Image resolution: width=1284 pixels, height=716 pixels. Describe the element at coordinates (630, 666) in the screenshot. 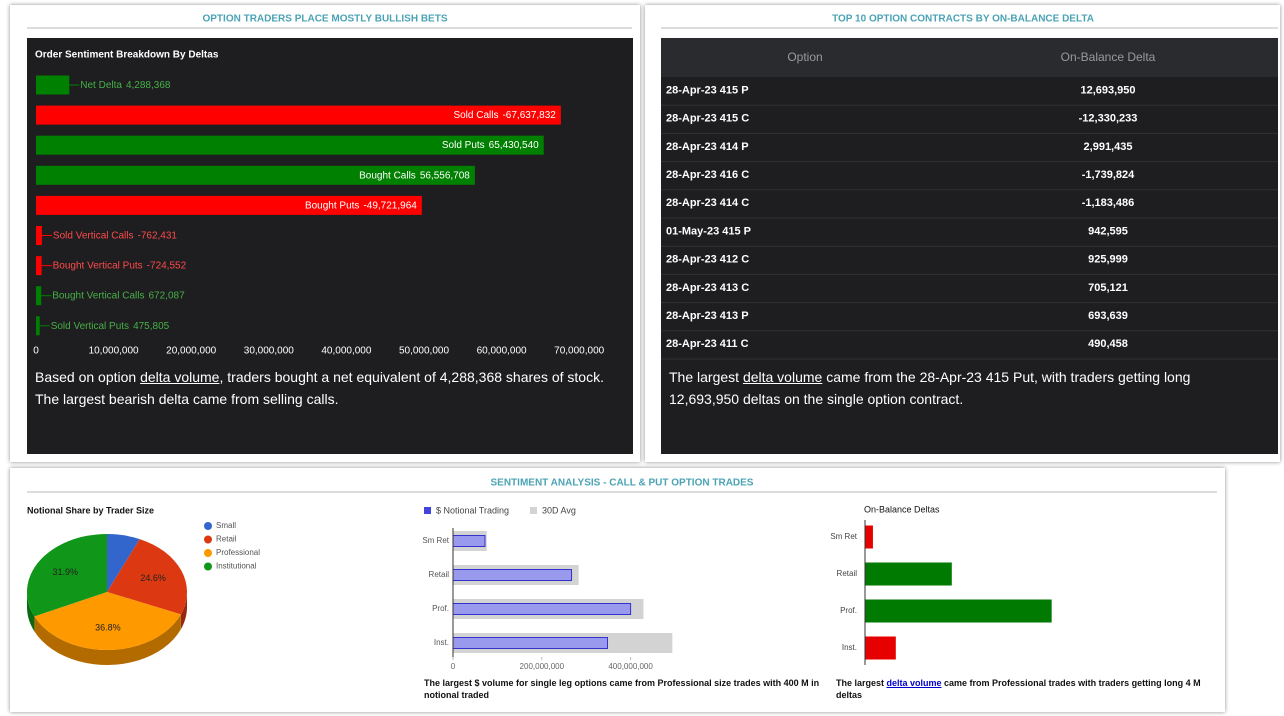

I see `x-tick-label: 400,000,000` at that location.